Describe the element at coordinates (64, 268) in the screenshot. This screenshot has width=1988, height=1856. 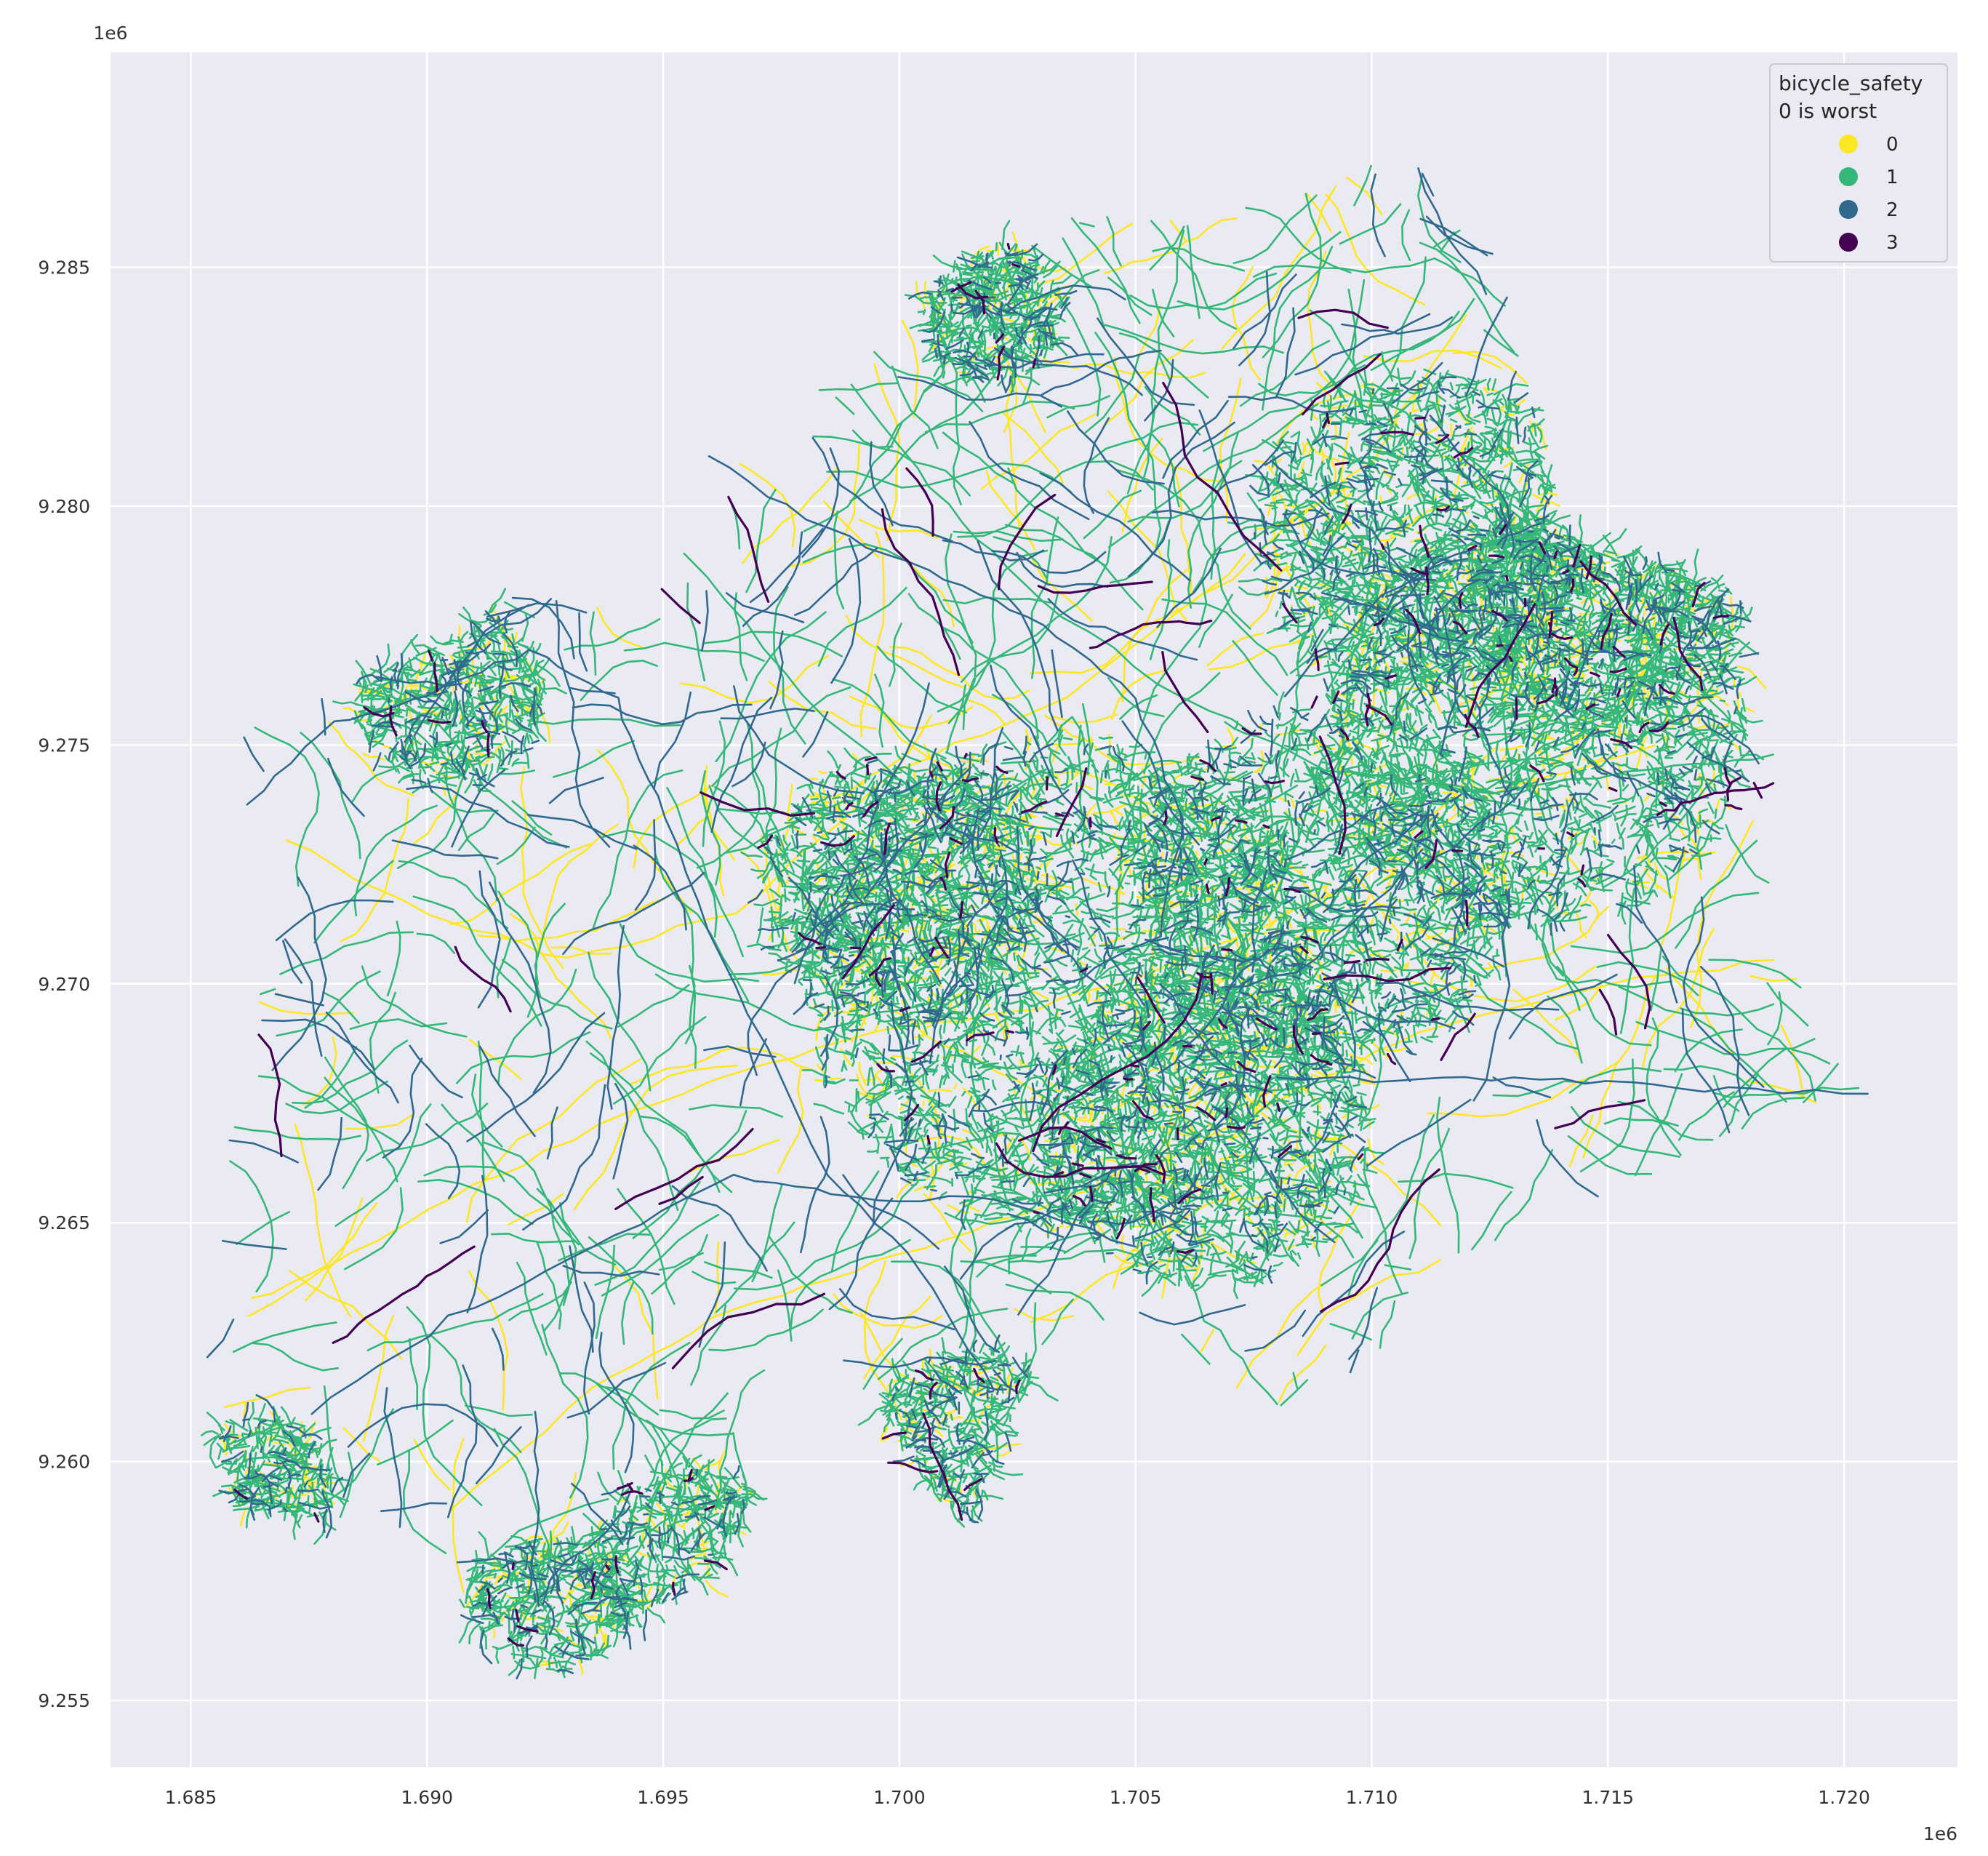
I see `y-tick-label: 9.285` at that location.